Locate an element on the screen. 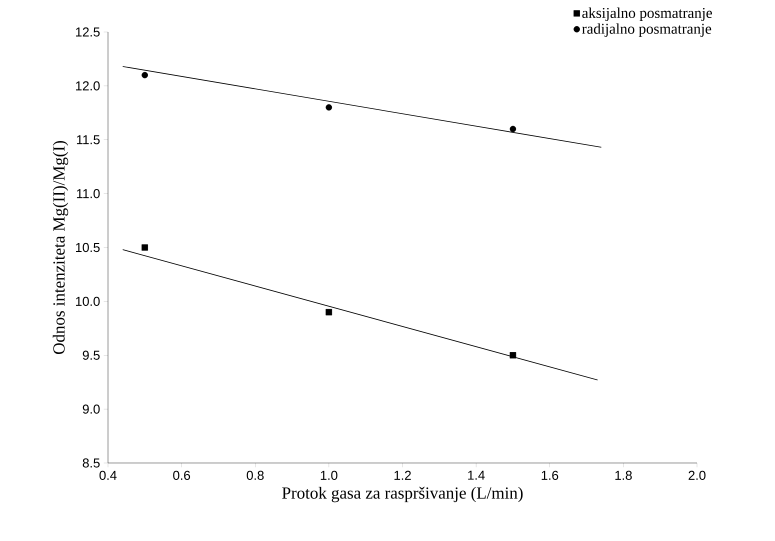  x-tick-label: 0.4 is located at coordinates (108, 475).